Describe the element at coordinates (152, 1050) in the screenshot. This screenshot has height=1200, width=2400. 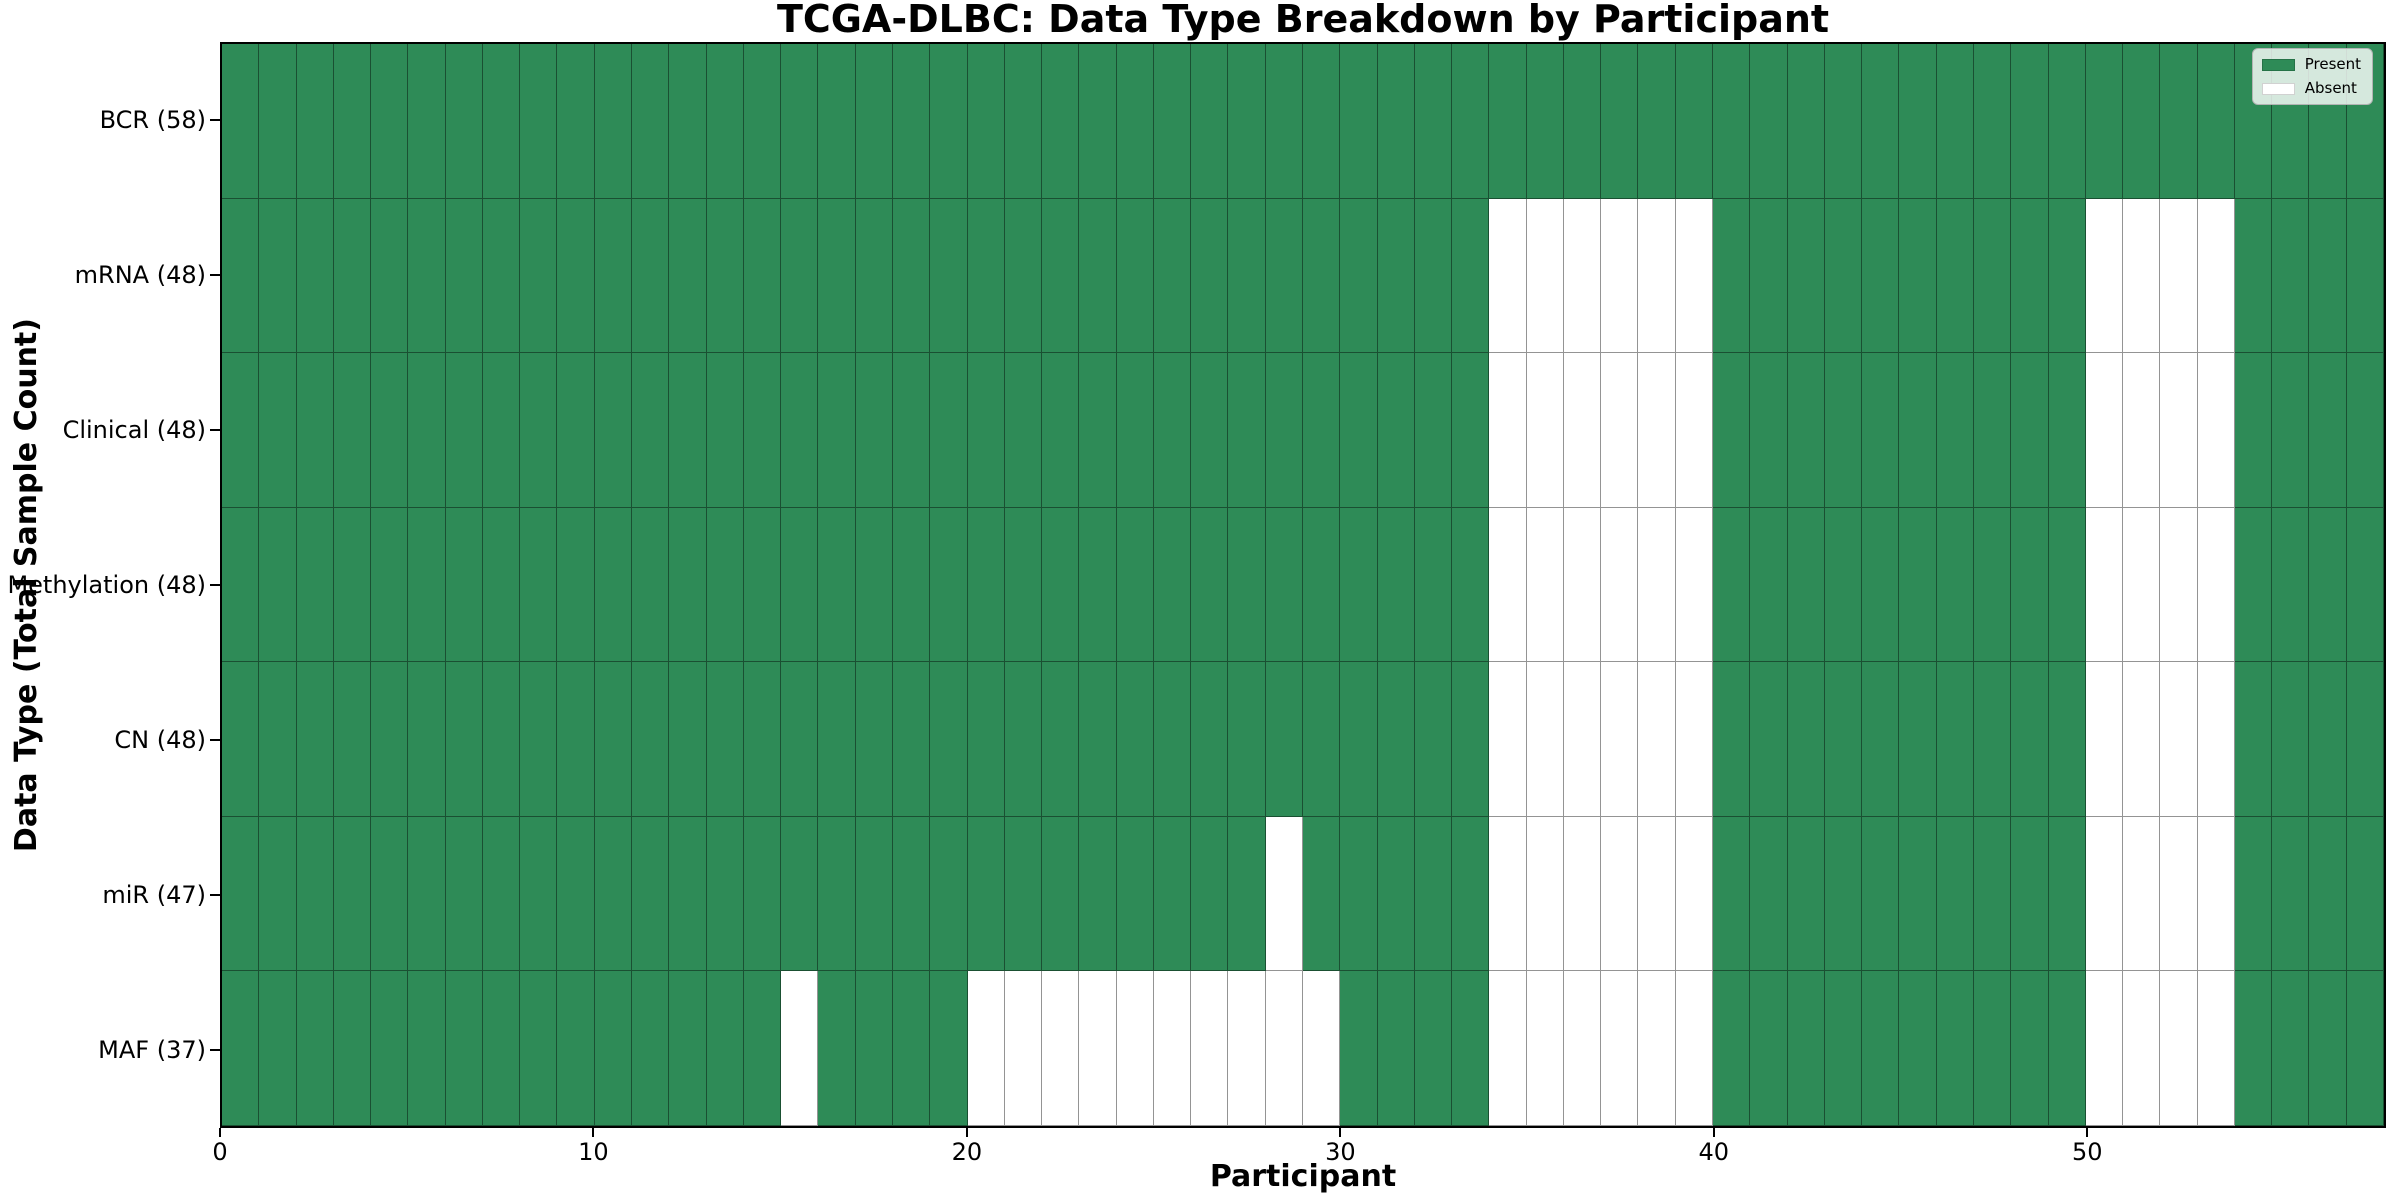
I see `y-tick-label: MAF (37)` at that location.